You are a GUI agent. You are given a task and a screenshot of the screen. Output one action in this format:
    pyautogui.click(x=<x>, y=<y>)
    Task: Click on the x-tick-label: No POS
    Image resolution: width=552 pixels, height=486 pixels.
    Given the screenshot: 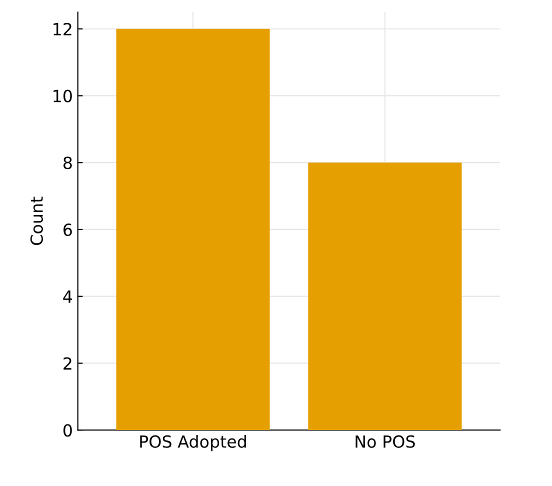 What is the action you would take?
    pyautogui.click(x=385, y=441)
    